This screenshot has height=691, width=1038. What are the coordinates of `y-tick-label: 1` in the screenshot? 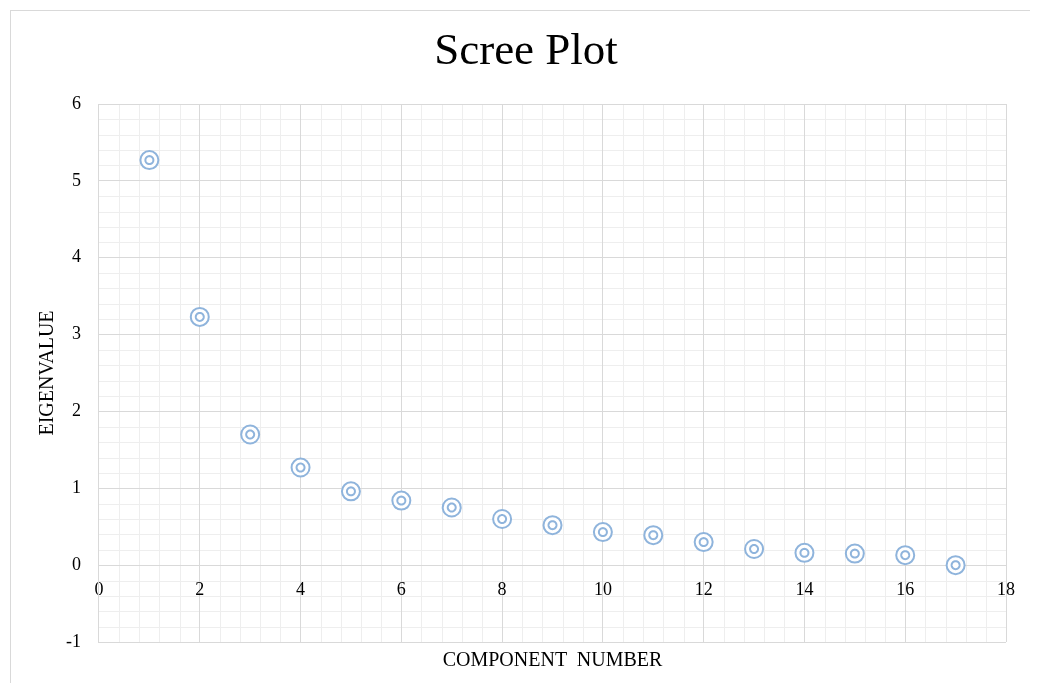 It's located at (76, 487).